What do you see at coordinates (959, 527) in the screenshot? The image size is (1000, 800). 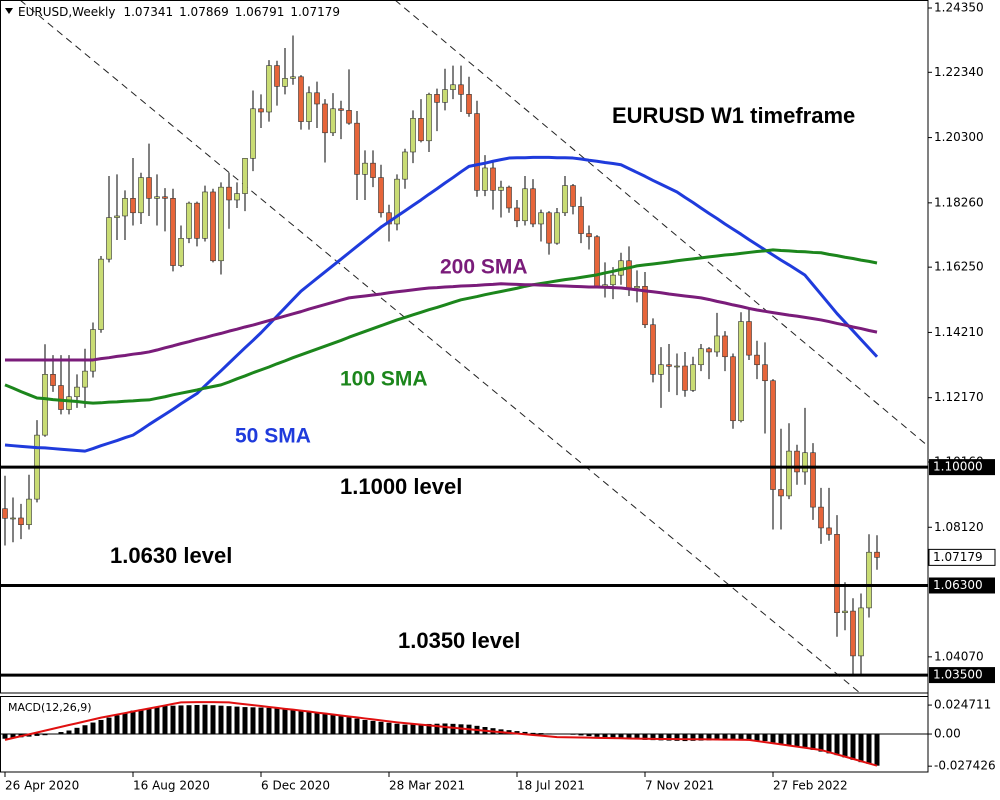 I see `y-tick-label: 1.08120` at bounding box center [959, 527].